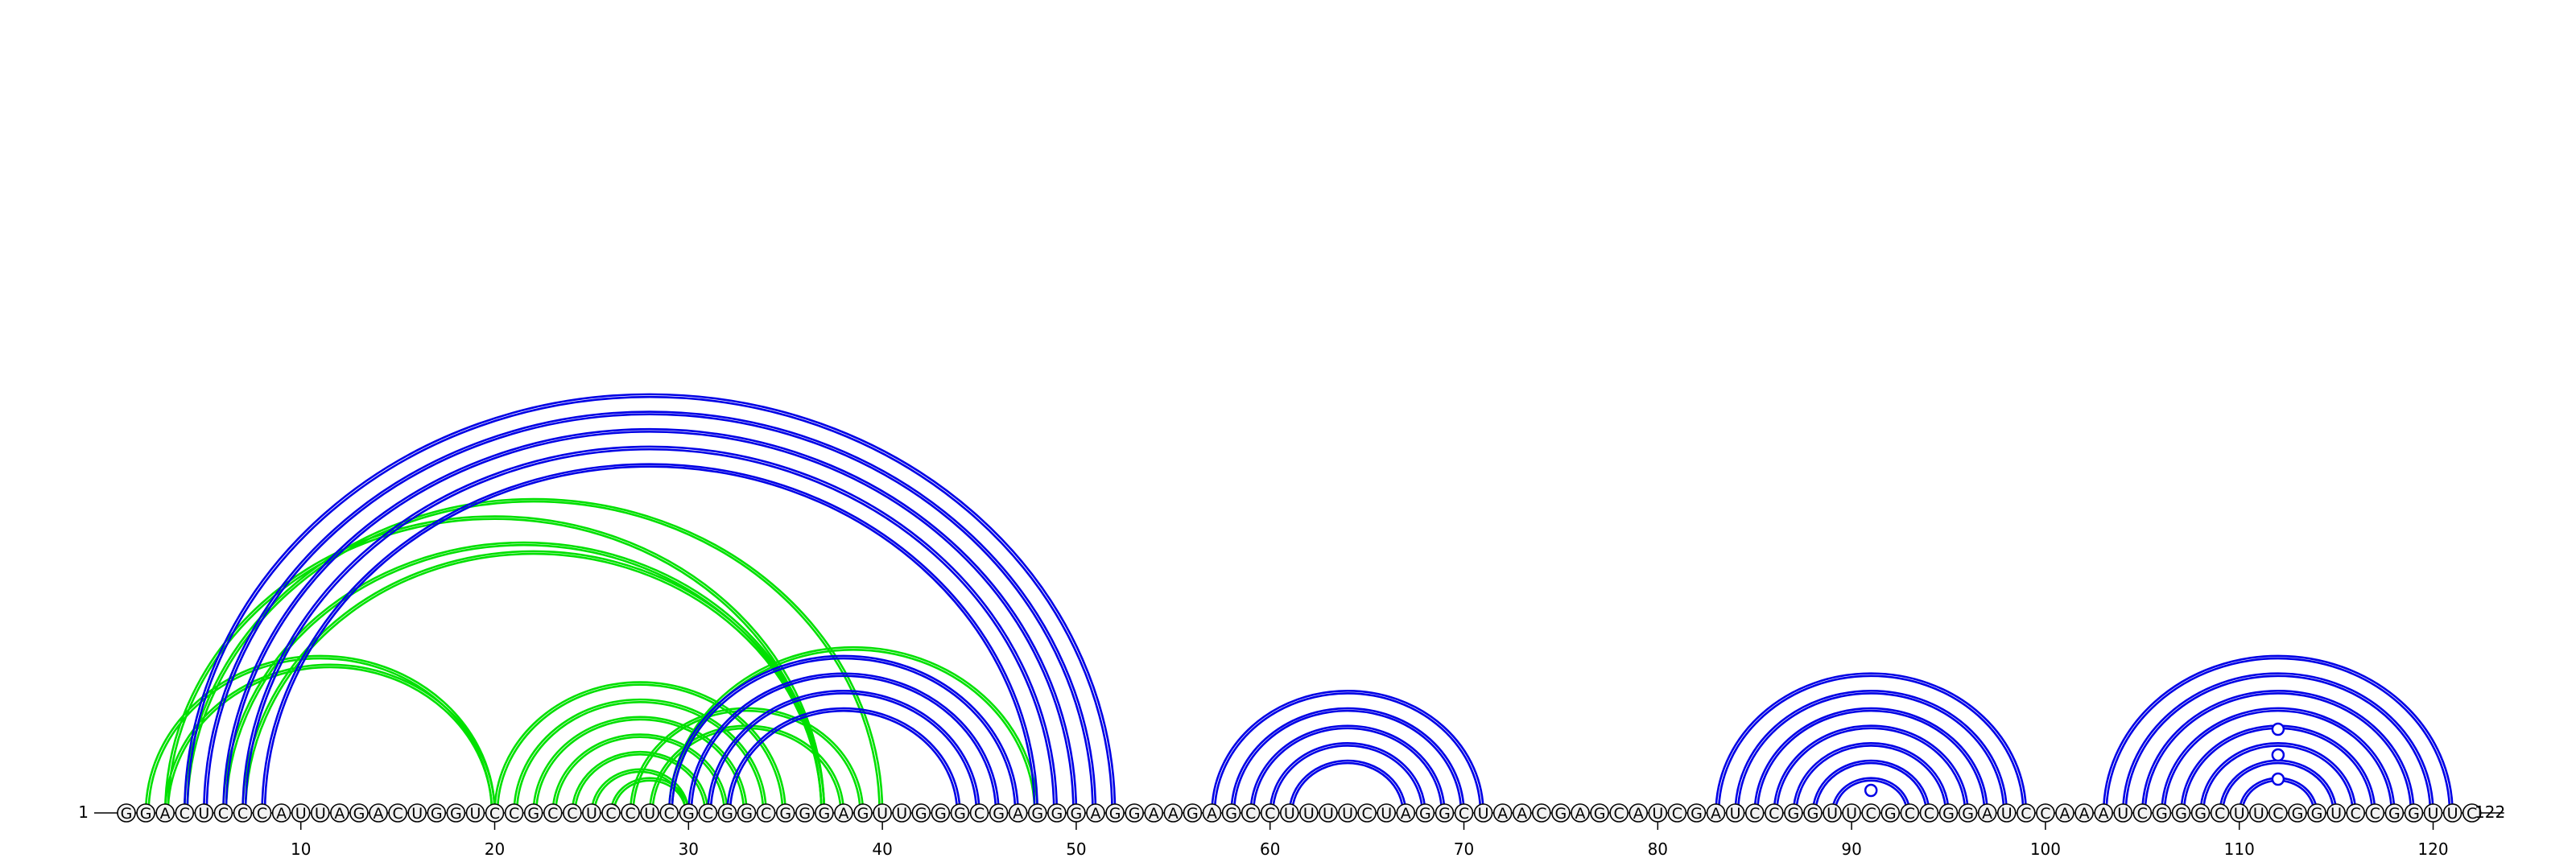 The image size is (2576, 858). I want to click on nucleotide-48: G, so click(1037, 813).